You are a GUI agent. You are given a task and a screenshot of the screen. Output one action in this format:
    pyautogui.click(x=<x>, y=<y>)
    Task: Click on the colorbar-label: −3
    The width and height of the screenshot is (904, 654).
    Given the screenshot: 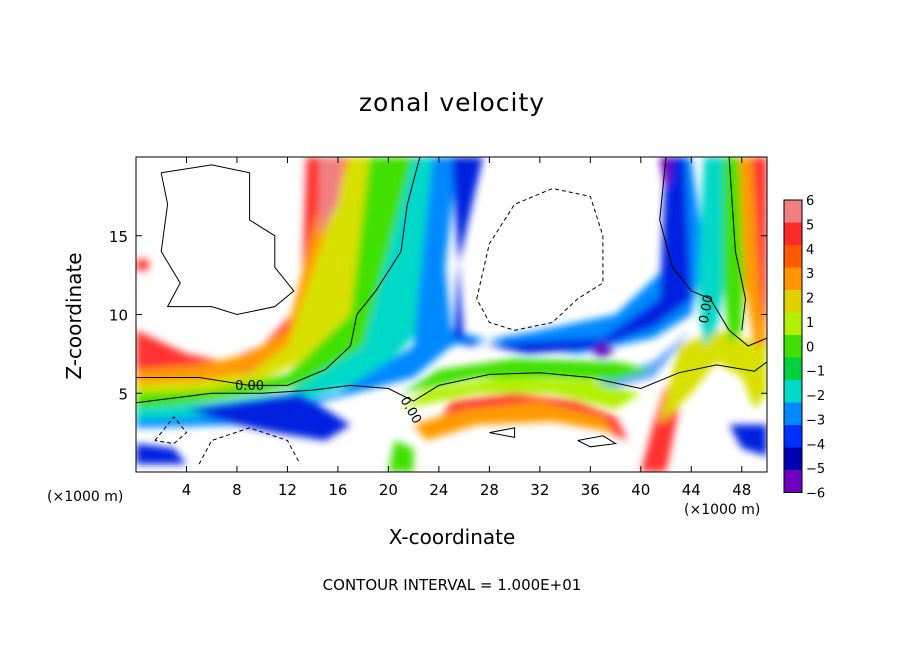 What is the action you would take?
    pyautogui.click(x=815, y=420)
    